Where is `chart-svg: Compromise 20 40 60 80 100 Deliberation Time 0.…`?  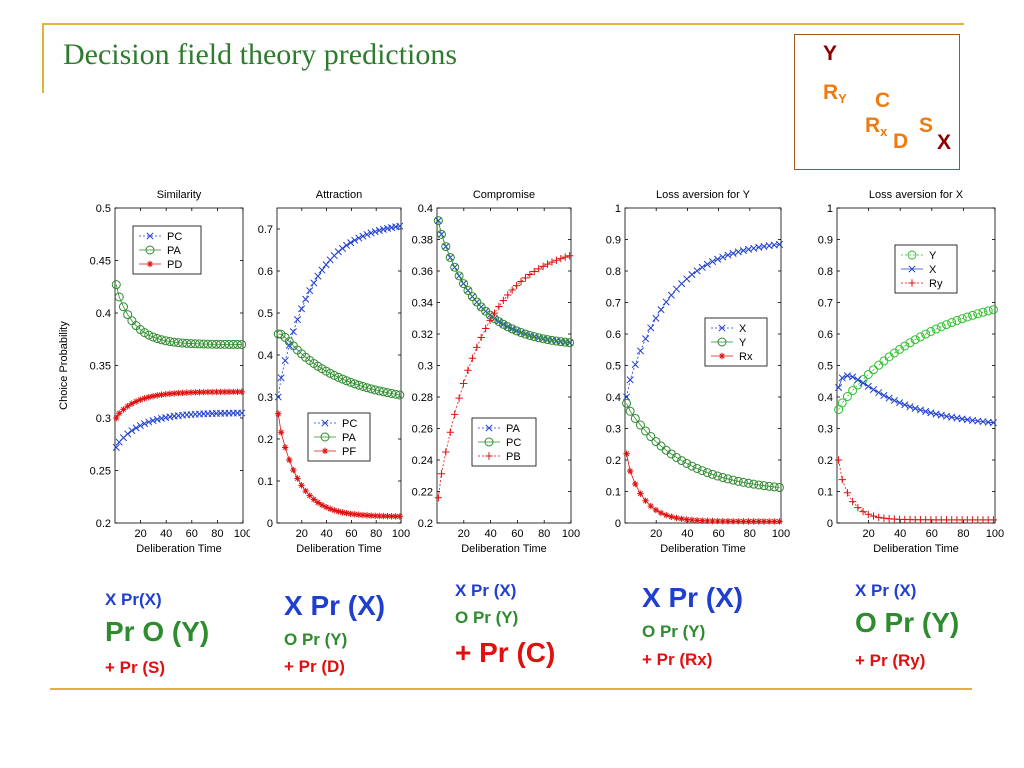
chart-svg: Compromise 20 40 60 80 100 Deliberation Time 0.… is located at coordinates (496, 372).